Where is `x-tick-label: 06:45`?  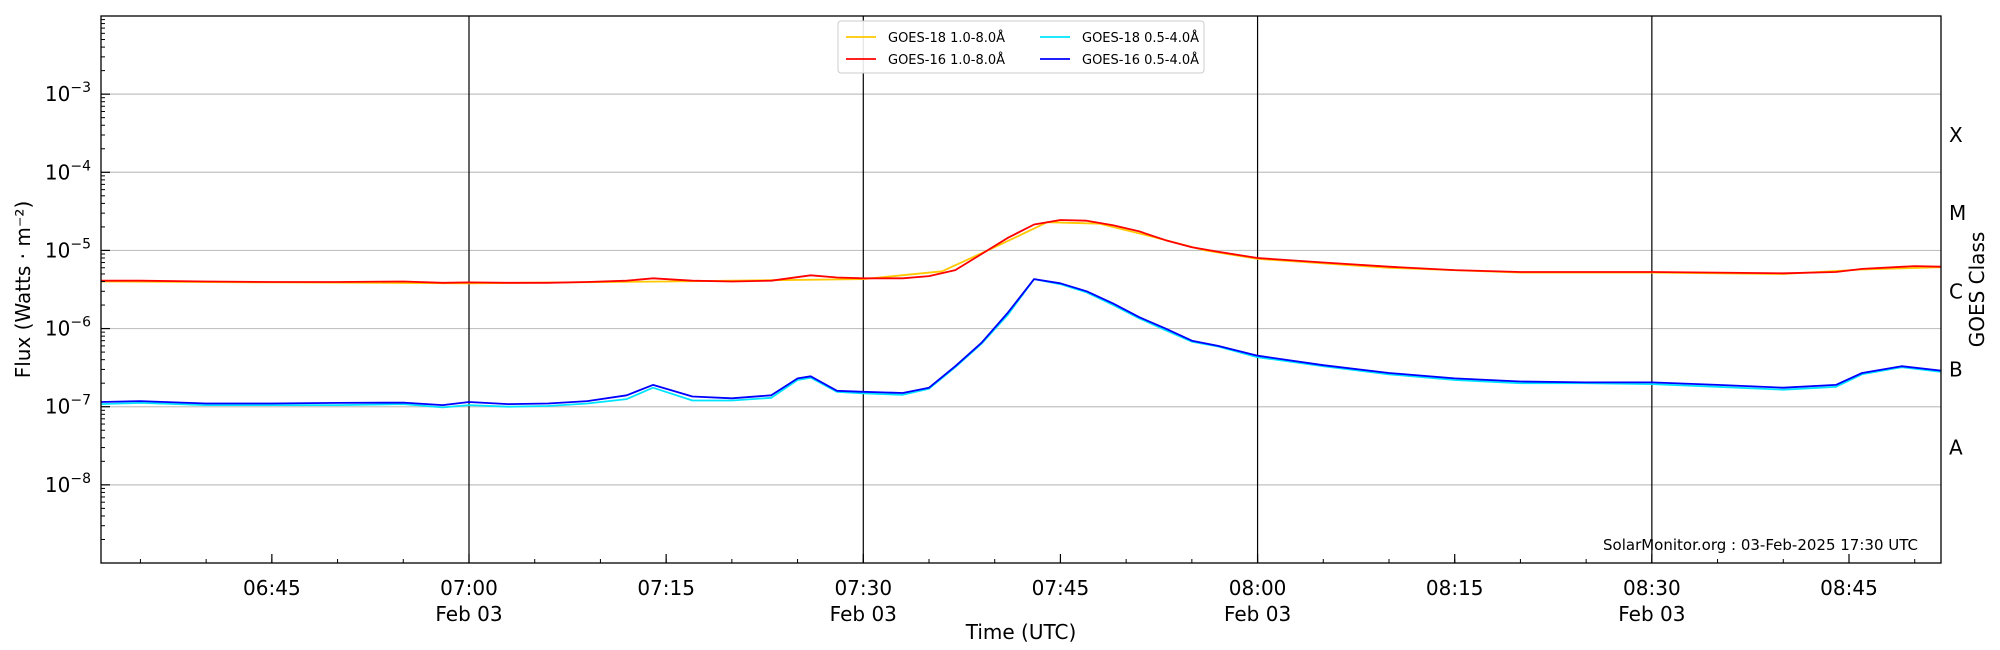 x-tick-label: 06:45 is located at coordinates (272, 588).